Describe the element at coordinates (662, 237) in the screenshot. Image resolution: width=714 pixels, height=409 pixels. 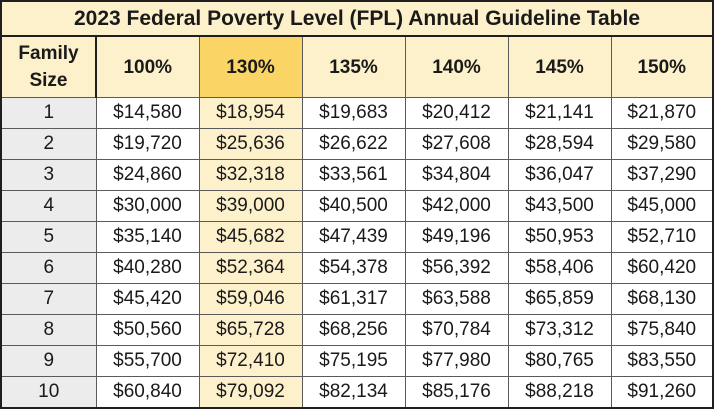
I see `guideline-value-cell: $52,710` at that location.